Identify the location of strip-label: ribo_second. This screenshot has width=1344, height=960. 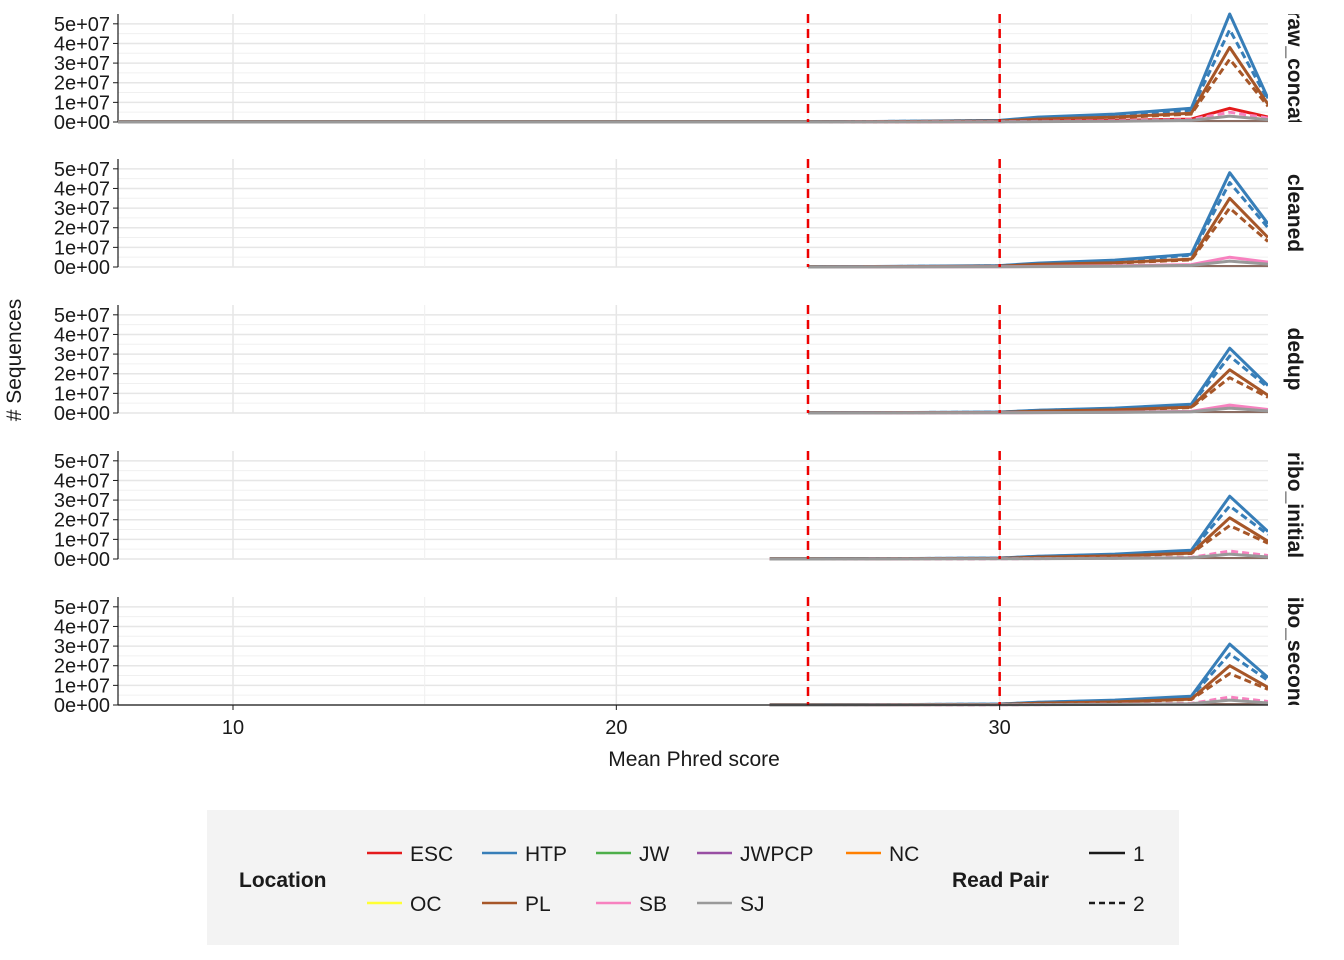
(1294, 651).